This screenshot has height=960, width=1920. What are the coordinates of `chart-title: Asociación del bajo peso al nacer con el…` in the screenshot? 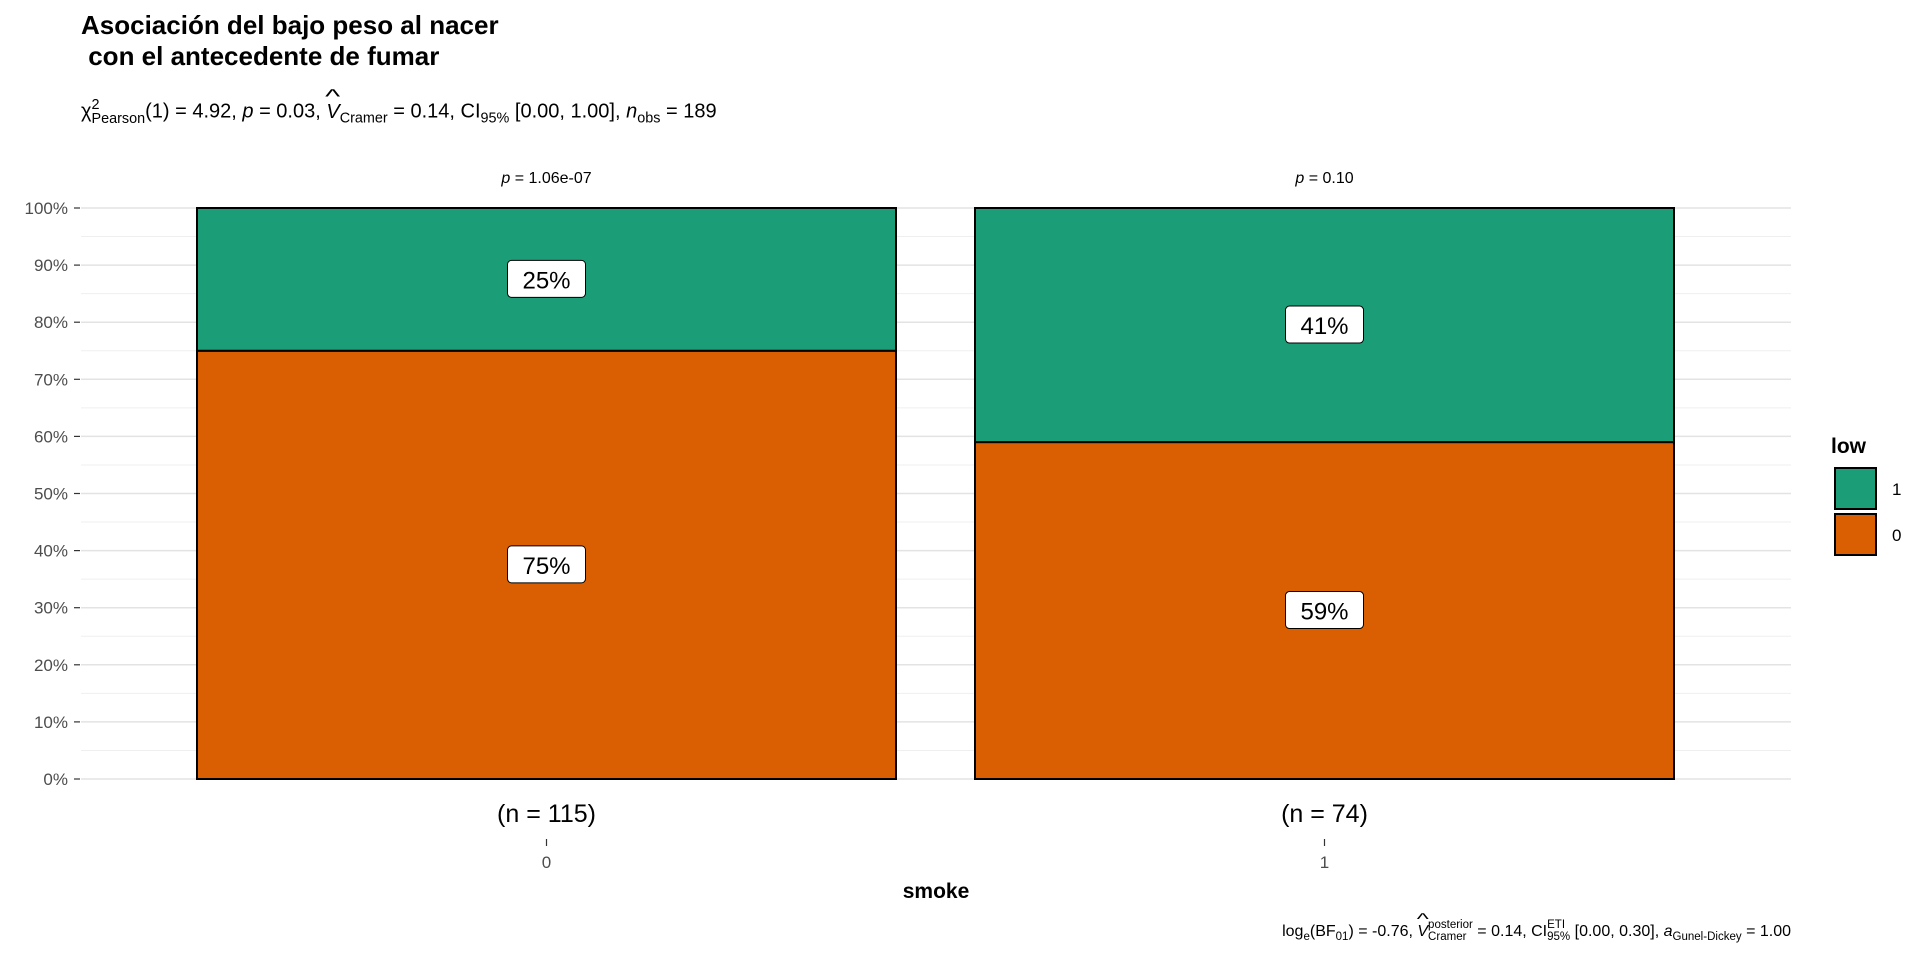 It's located at (290, 40).